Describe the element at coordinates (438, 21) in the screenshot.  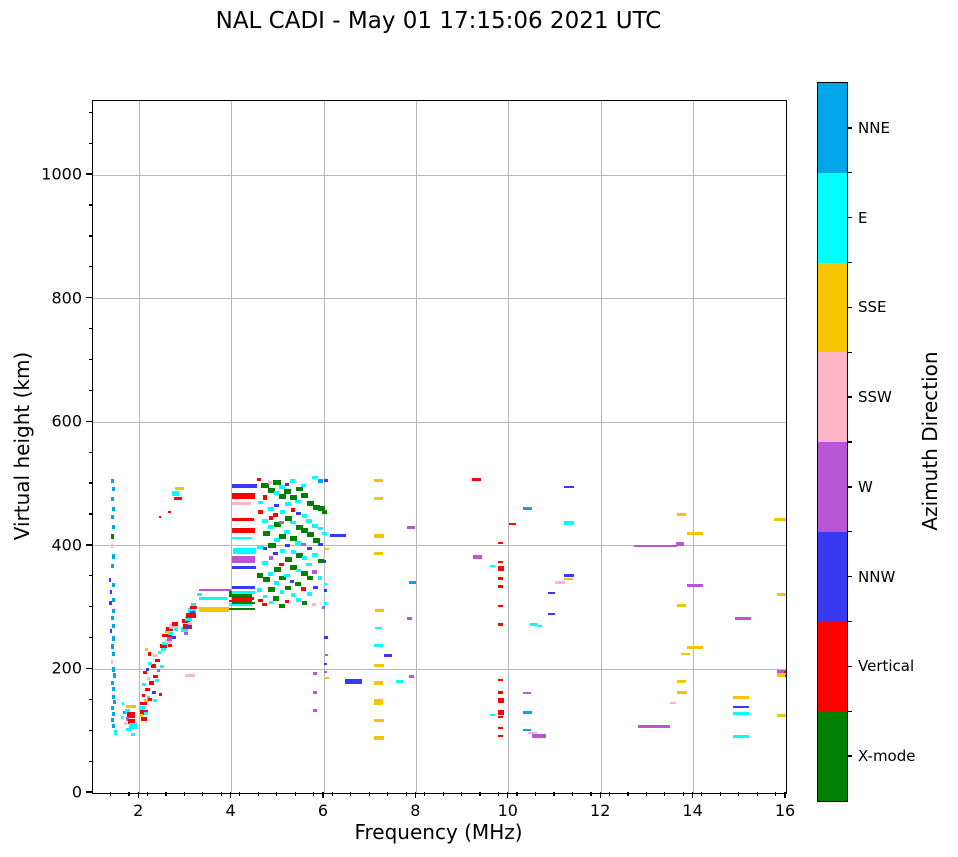
I see `chart-title: NAL CADI - May 01 17:15:06 2021 UTC` at that location.